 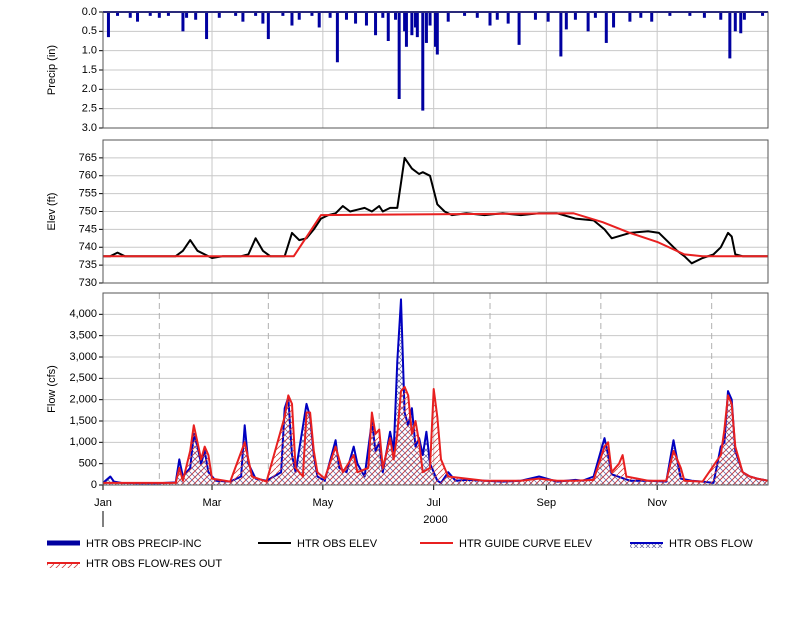 What do you see at coordinates (337, 544) in the screenshot?
I see `legend-label: HTR OBS ELEV` at bounding box center [337, 544].